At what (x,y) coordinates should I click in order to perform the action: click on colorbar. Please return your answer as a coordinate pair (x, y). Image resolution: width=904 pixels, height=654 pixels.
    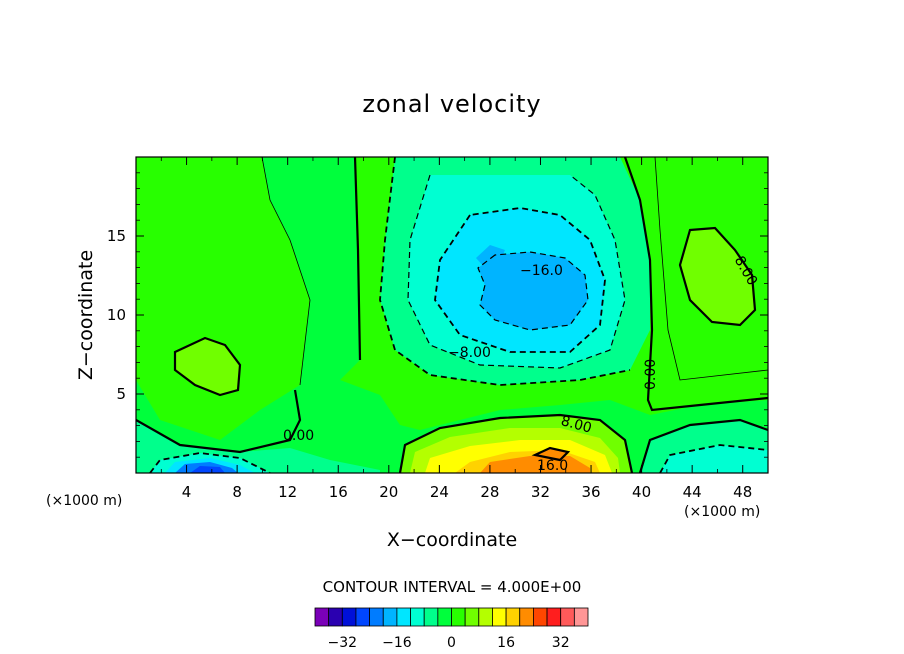
    Looking at the image, I should click on (451, 617).